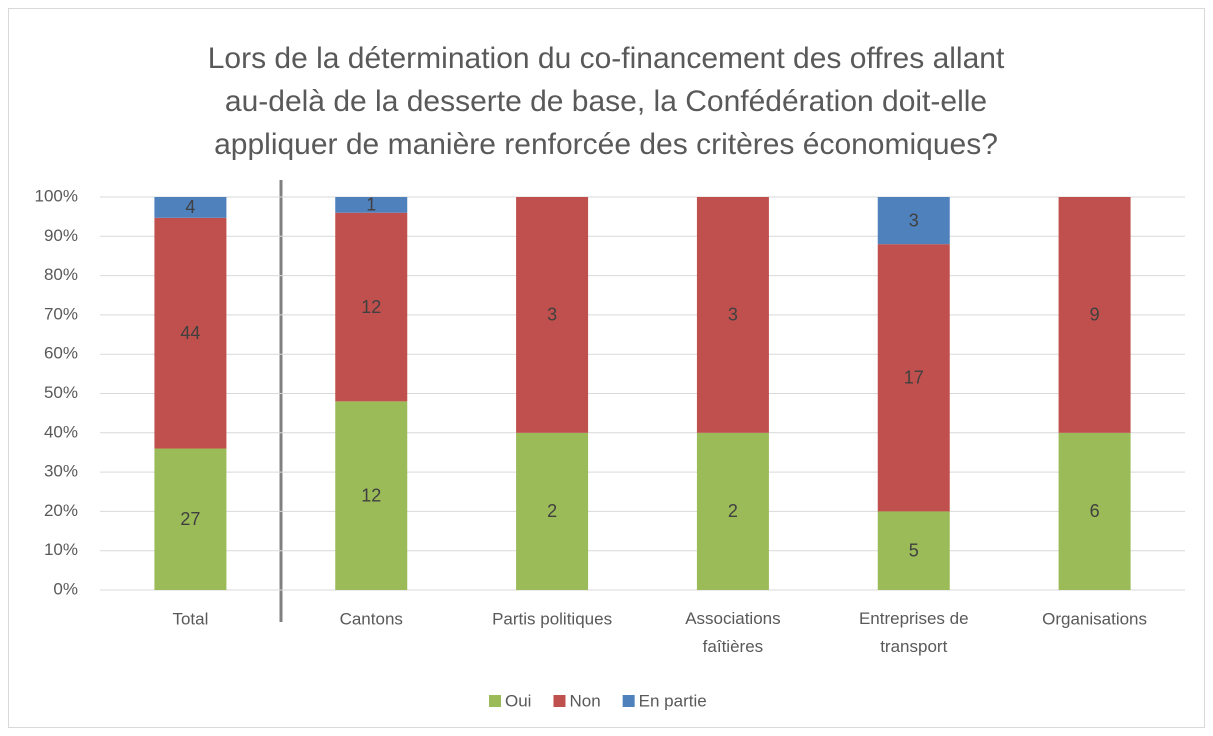 The image size is (1213, 736). I want to click on y-tick-label: 30%, so click(61, 471).